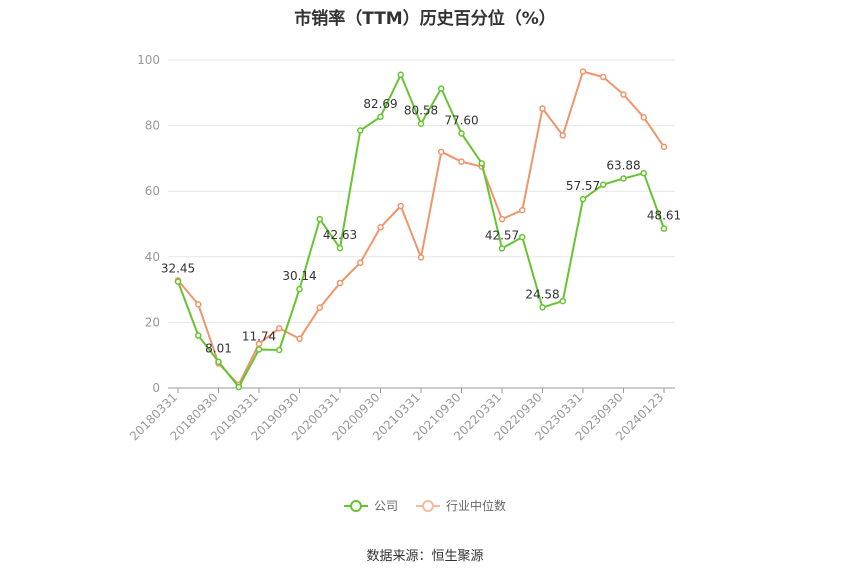 This screenshot has height=574, width=850. I want to click on y-tick-label-2: 40, so click(152, 257).